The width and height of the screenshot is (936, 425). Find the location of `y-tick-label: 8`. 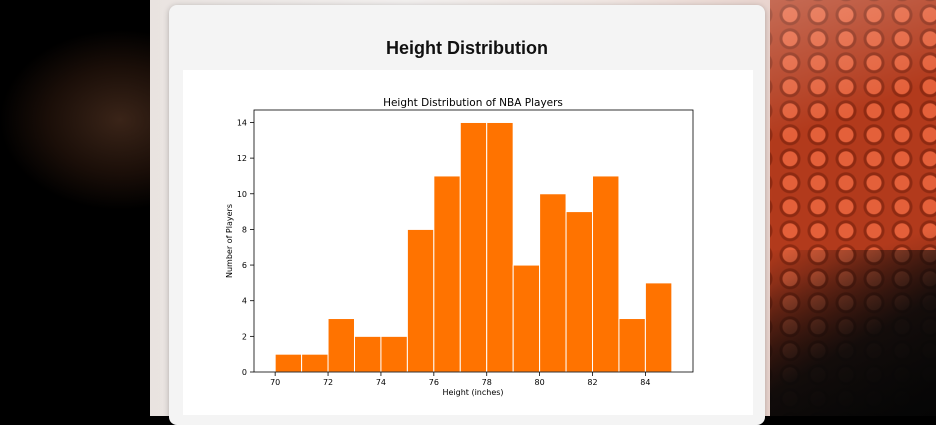

y-tick-label: 8 is located at coordinates (244, 229).